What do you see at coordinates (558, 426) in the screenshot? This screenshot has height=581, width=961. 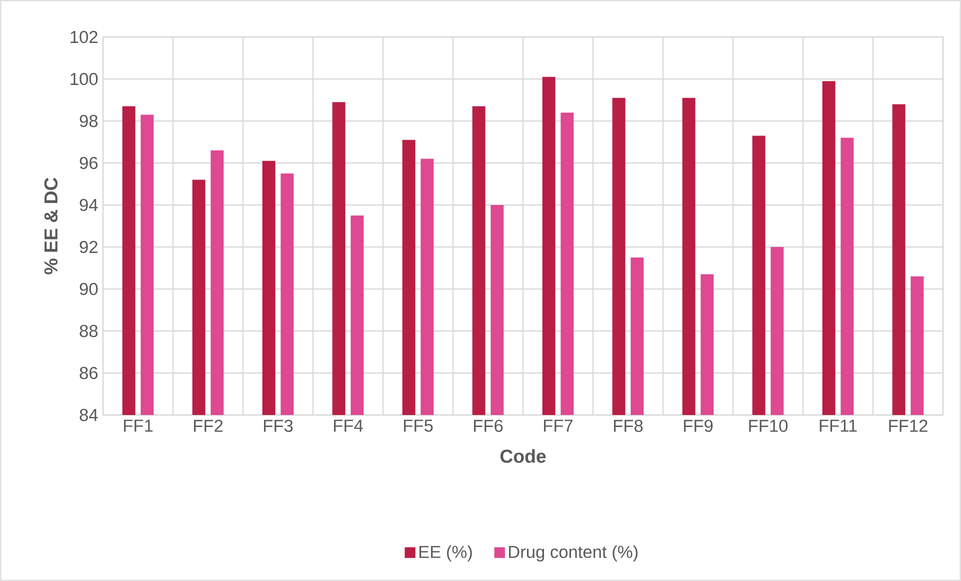 I see `x-tick-label: FF7` at bounding box center [558, 426].